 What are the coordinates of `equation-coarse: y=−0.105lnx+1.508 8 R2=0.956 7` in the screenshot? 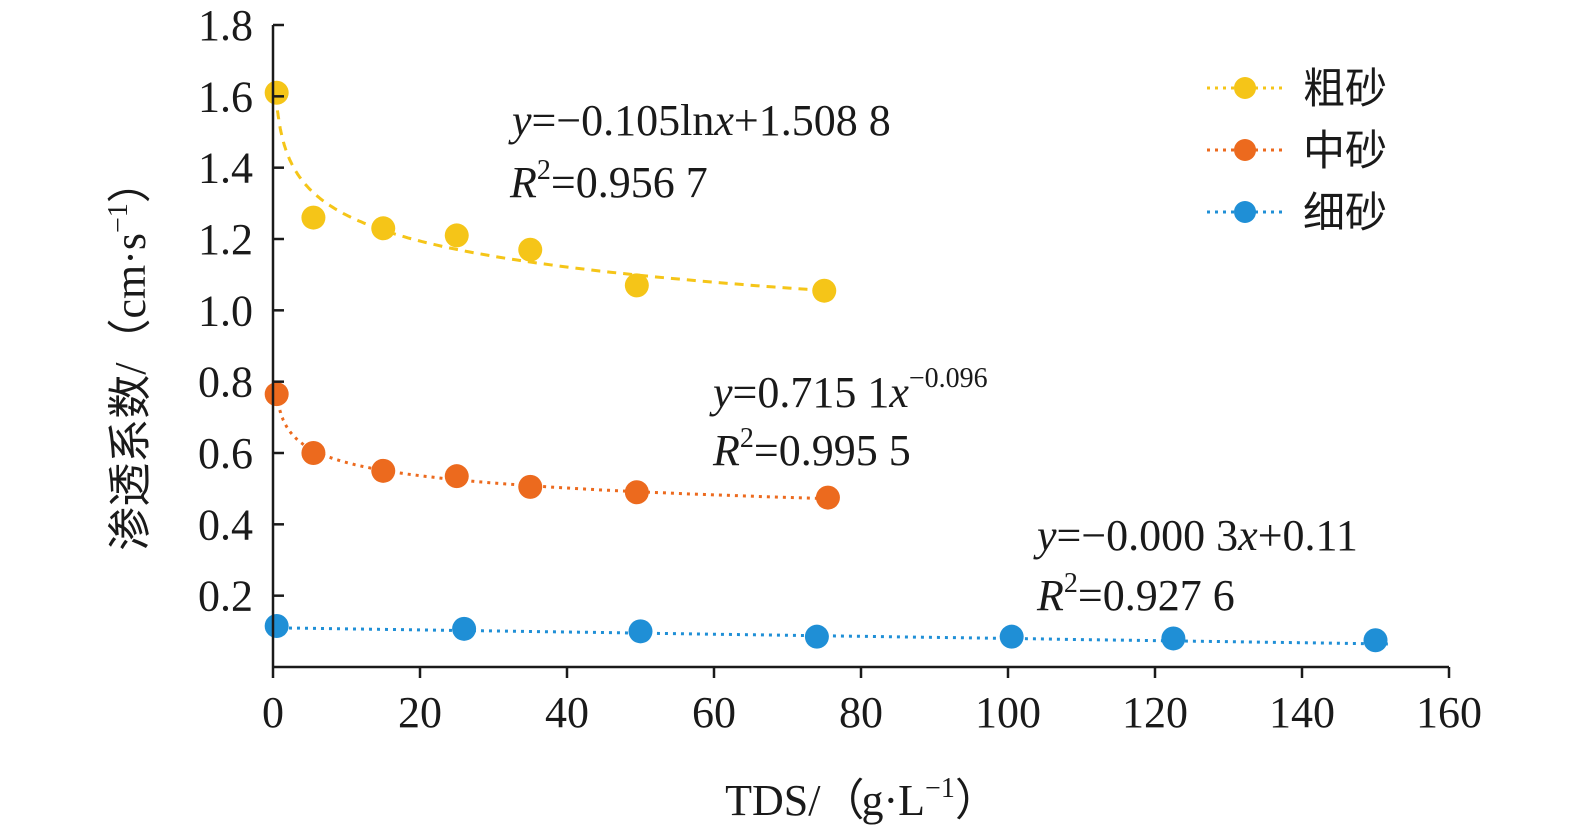 It's located at (699, 151).